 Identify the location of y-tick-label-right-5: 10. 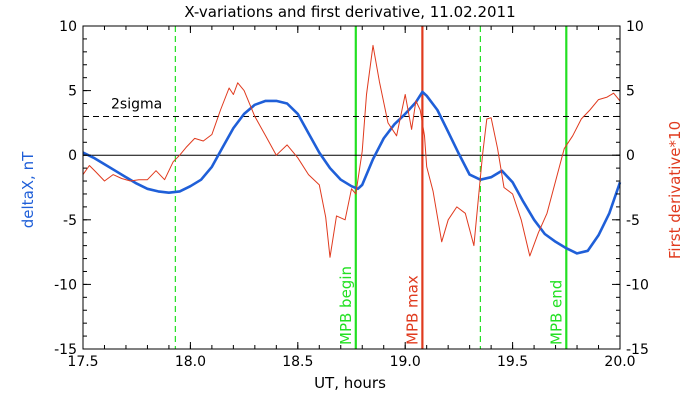
(635, 27).